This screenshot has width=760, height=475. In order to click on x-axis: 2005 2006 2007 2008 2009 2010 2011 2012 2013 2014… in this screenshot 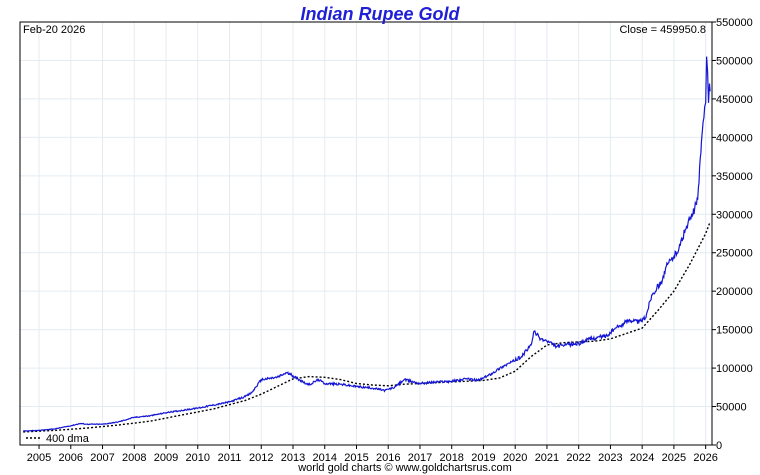, I will do `click(372, 454)`.